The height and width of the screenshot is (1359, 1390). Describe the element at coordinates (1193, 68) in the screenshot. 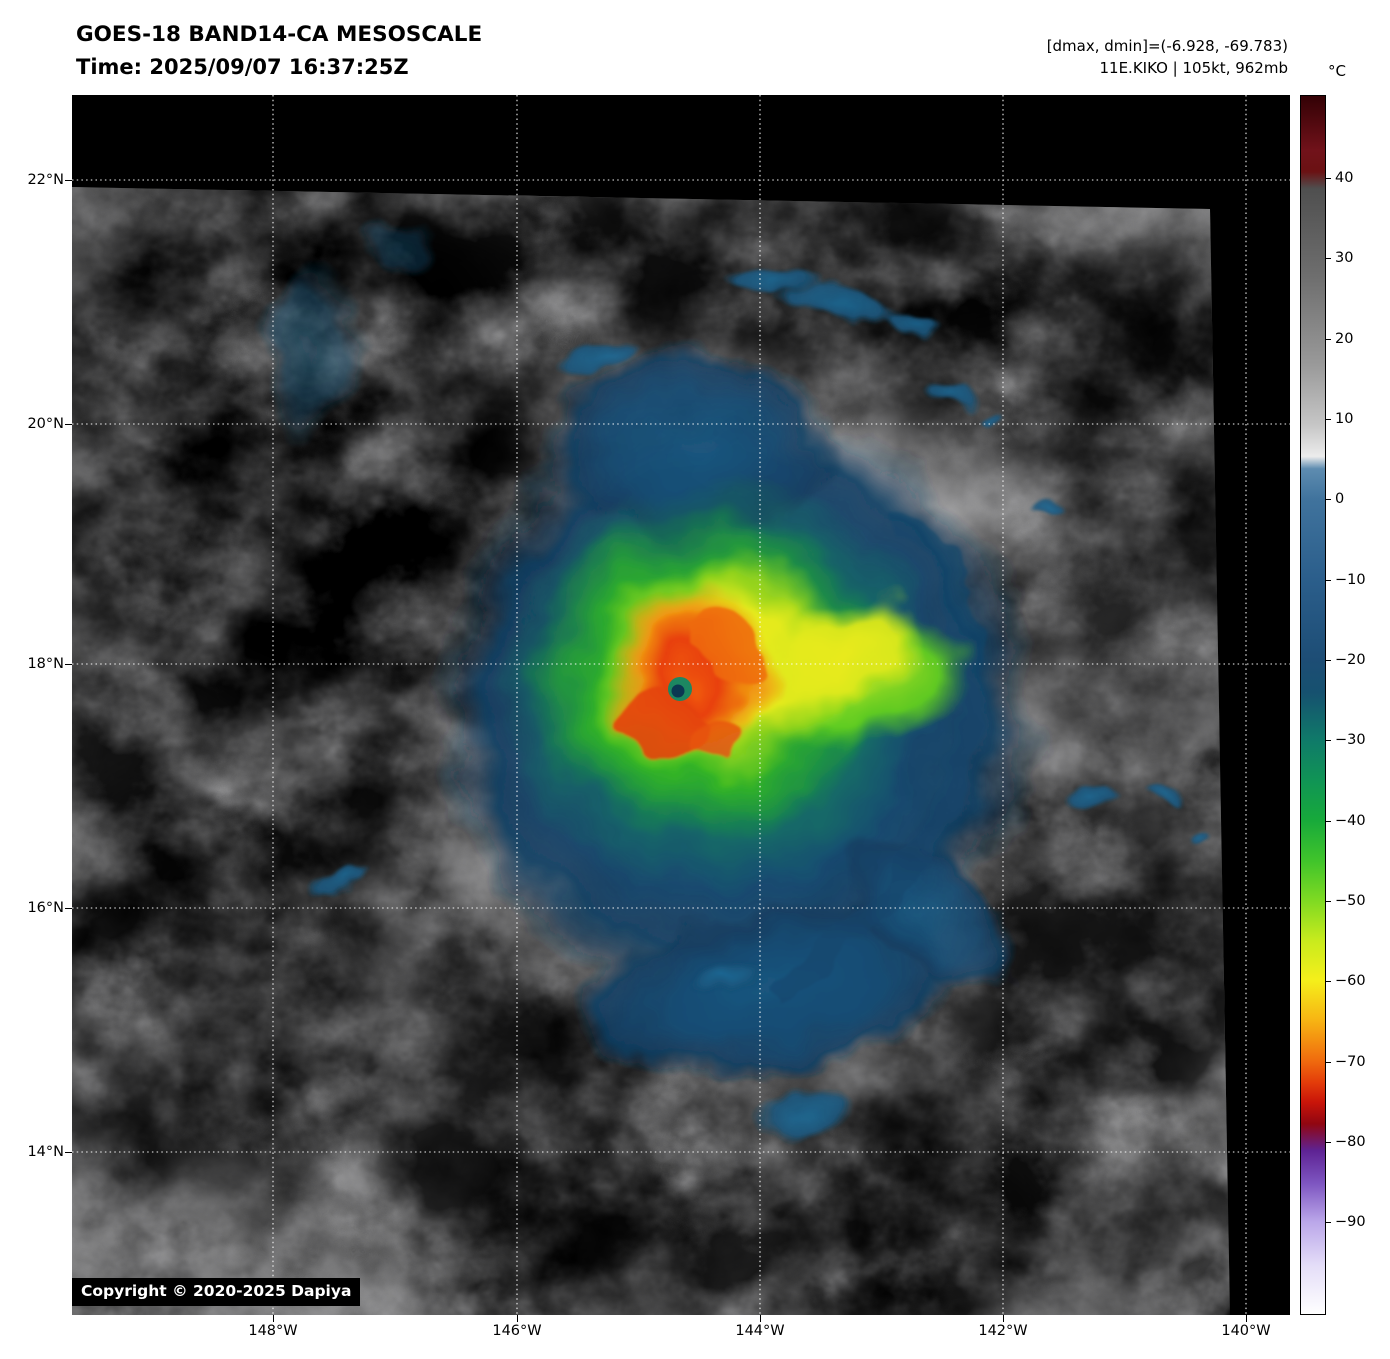

I see `storm-info: 11E.KIKO | 105kt, 962mb` at that location.